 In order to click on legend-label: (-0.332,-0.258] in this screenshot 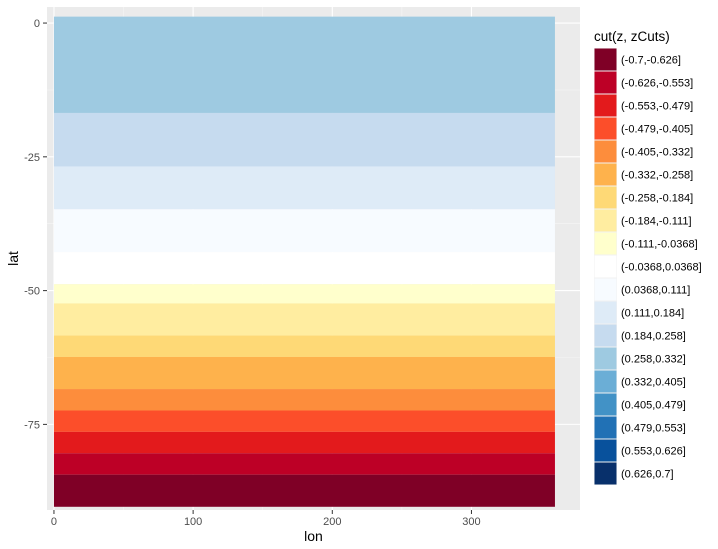, I will do `click(657, 176)`.